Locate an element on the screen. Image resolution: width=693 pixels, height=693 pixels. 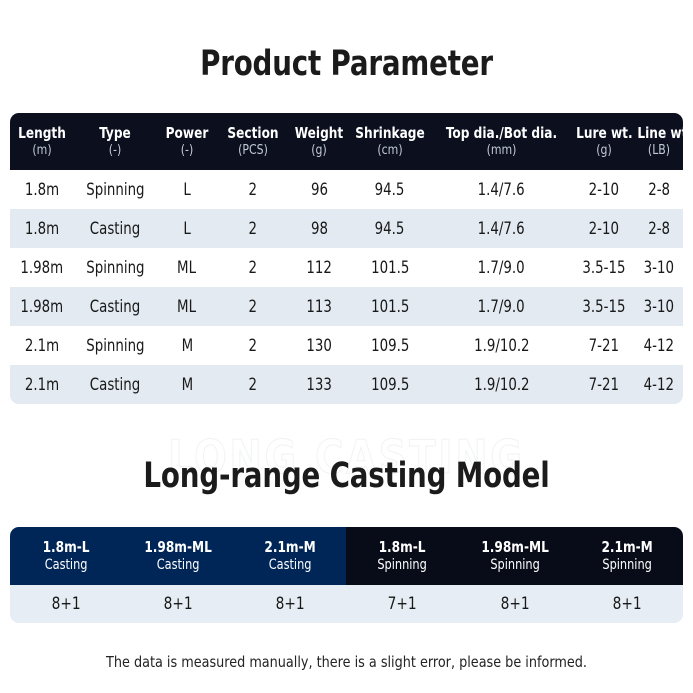
spec-header-lure-weight-unit: (g) is located at coordinates (604, 149).